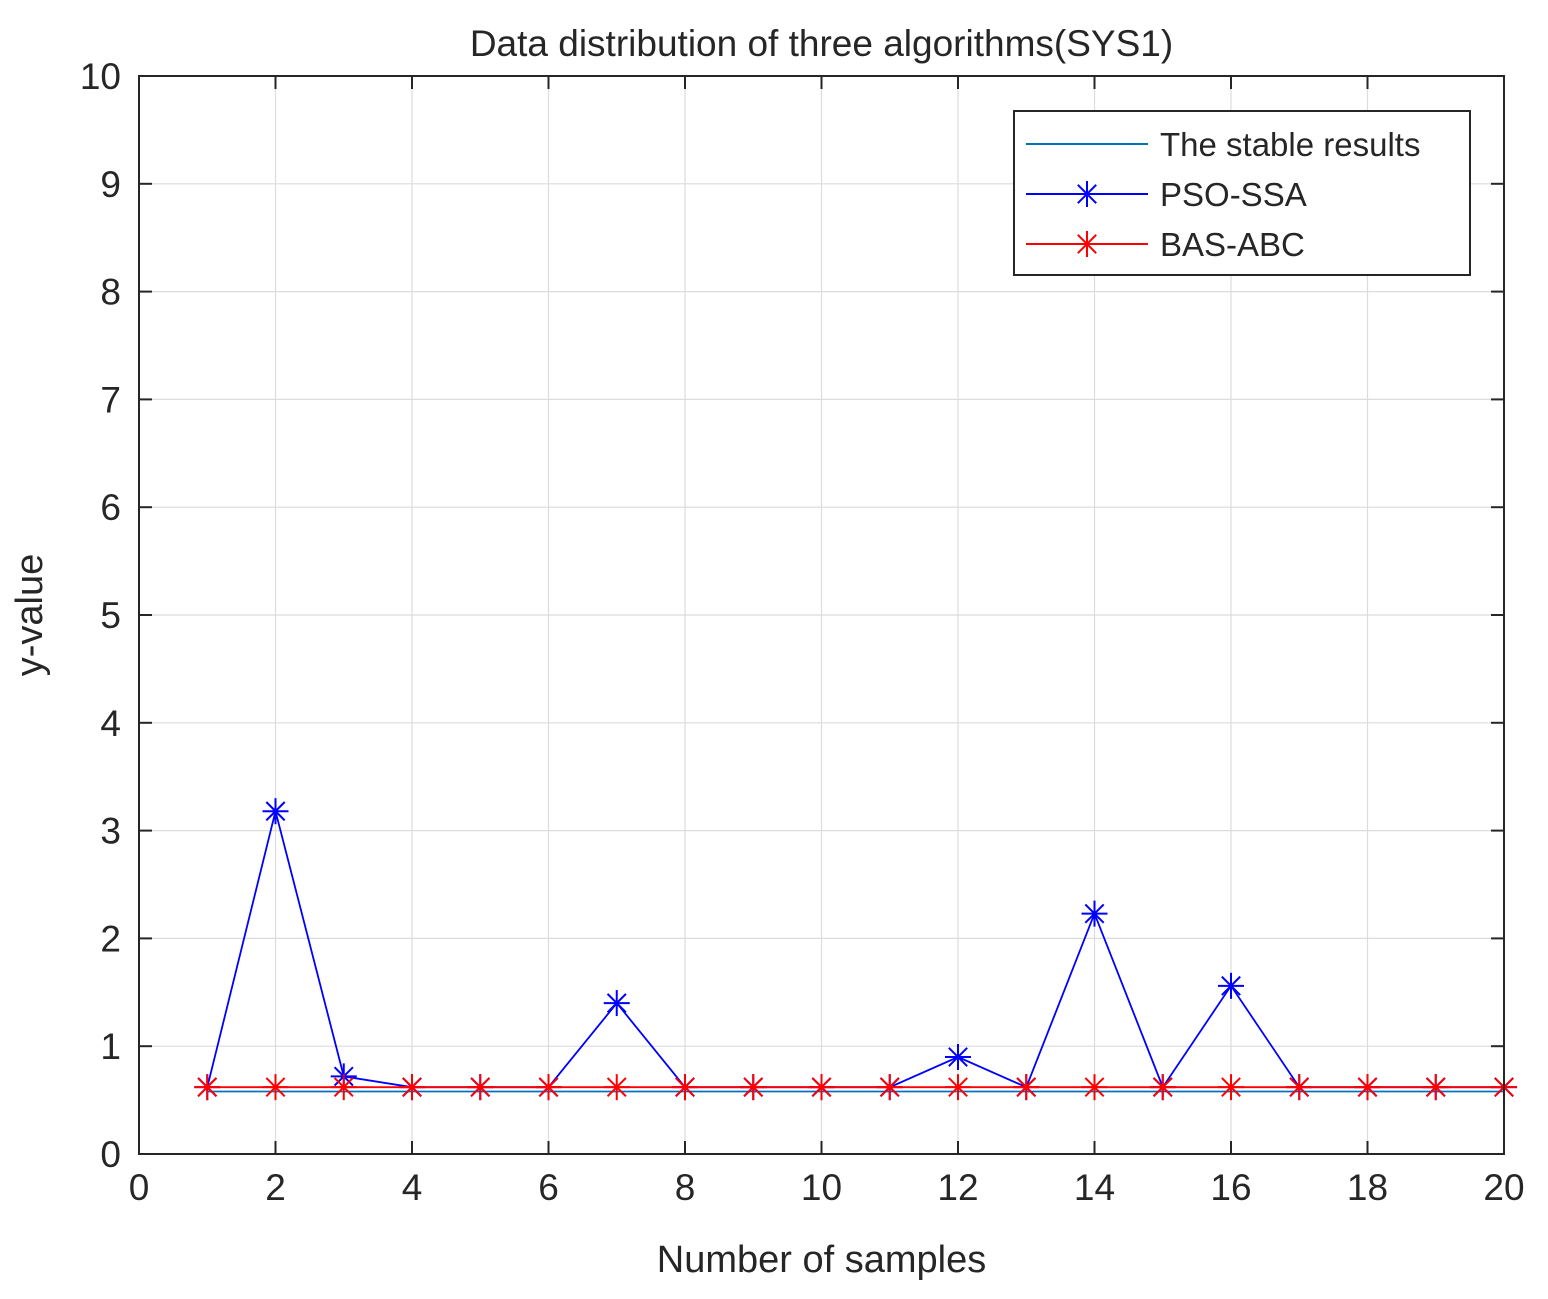 Image resolution: width=1548 pixels, height=1299 pixels. What do you see at coordinates (412, 1187) in the screenshot?
I see `x-tick-label: 4` at bounding box center [412, 1187].